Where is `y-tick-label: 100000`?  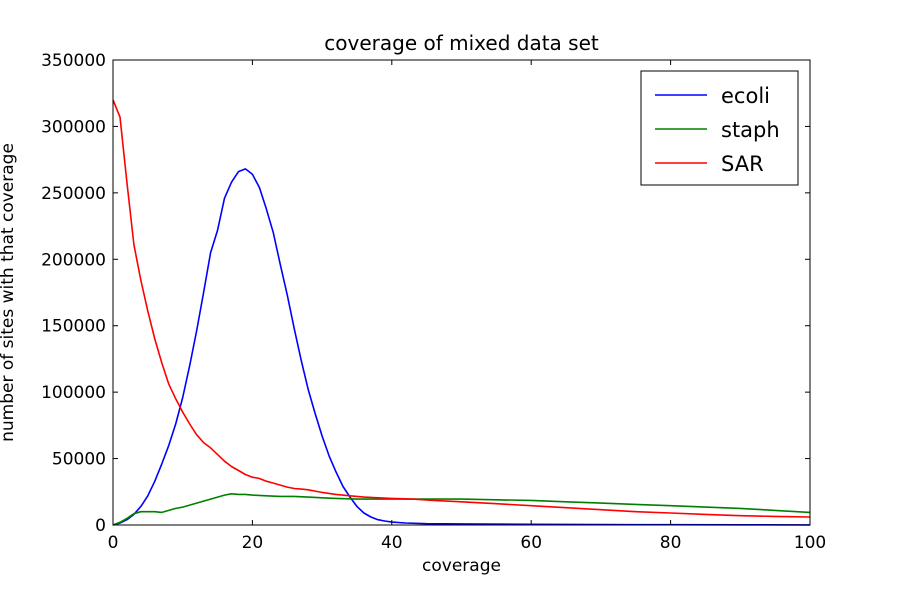
y-tick-label: 100000 is located at coordinates (73, 393).